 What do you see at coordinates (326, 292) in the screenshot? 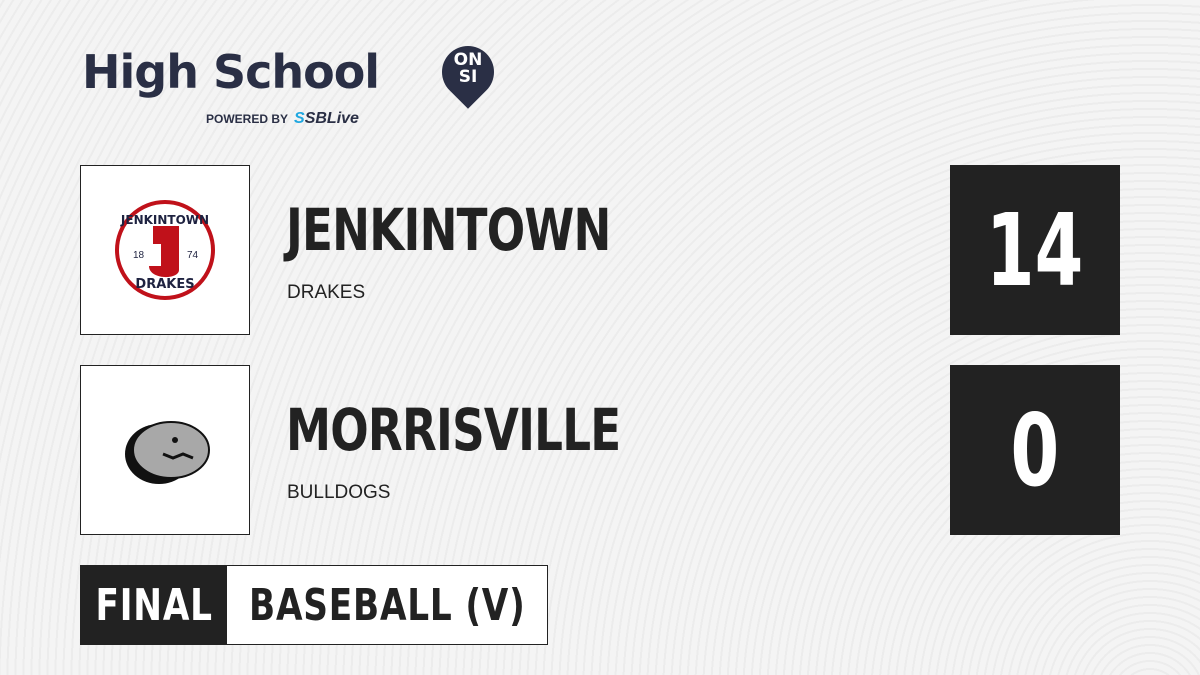
I see `home-team-mascot: DRAKES` at bounding box center [326, 292].